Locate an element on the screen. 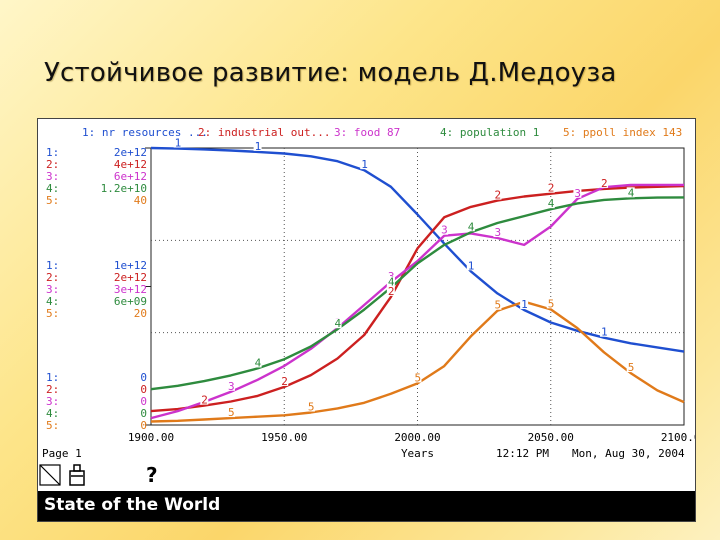 This screenshot has width=720, height=540. page-flip-icon-diagonal is located at coordinates (50, 475).